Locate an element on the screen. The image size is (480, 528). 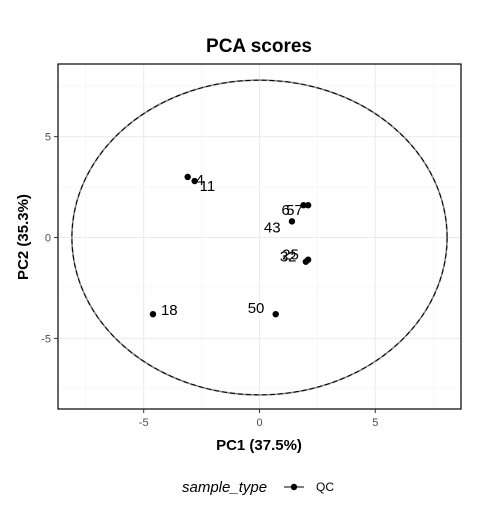
legend: sample_type QC is located at coordinates (258, 487).